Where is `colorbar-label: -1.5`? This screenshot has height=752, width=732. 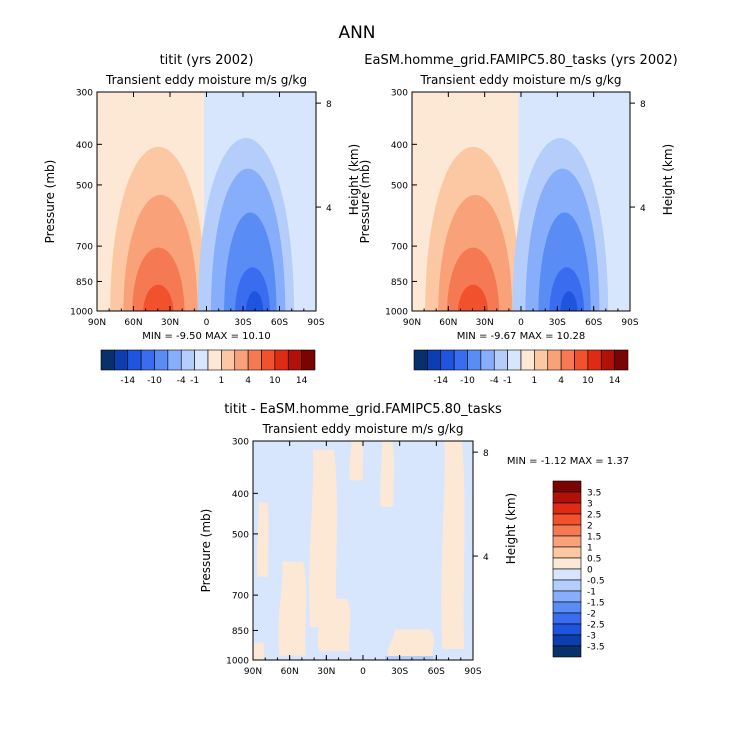 colorbar-label: -1.5 is located at coordinates (596, 604).